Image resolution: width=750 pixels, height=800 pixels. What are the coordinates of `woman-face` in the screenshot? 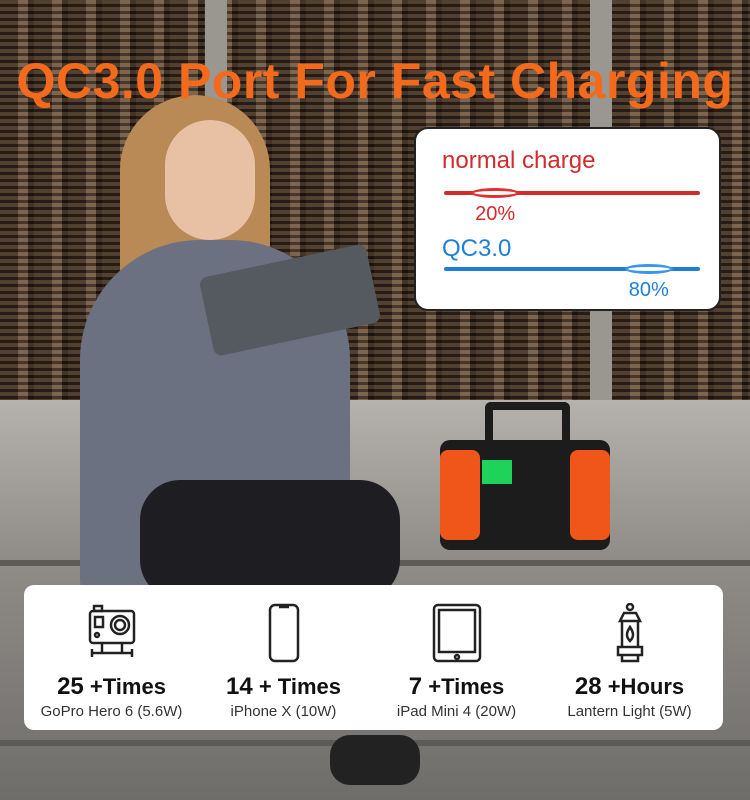 It's located at (210, 180).